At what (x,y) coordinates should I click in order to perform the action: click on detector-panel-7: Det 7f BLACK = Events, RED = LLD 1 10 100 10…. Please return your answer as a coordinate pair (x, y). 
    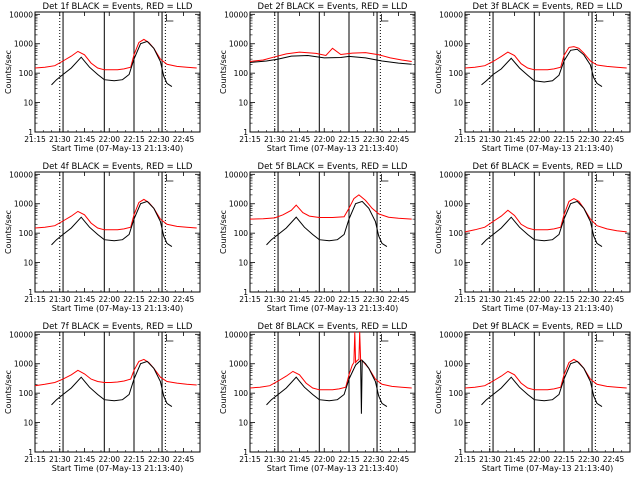
    Looking at the image, I should click on (102, 397).